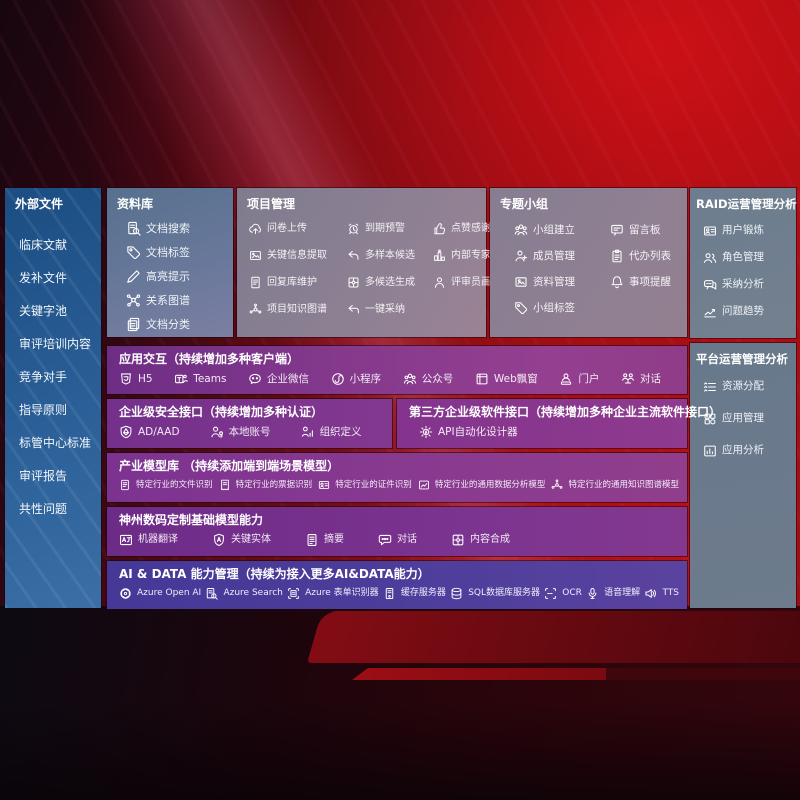  What do you see at coordinates (55, 344) in the screenshot?
I see `item-label: 审评培训内容` at bounding box center [55, 344].